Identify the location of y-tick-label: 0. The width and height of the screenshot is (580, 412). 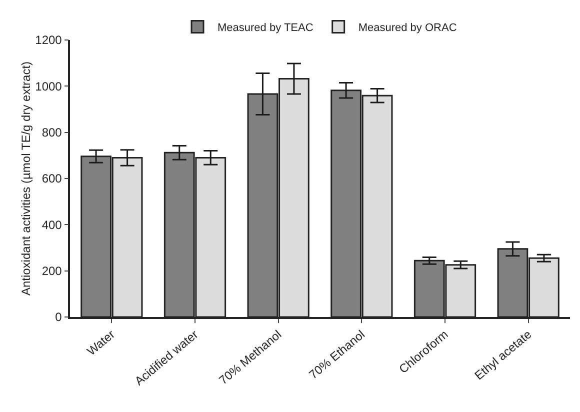
(58, 317).